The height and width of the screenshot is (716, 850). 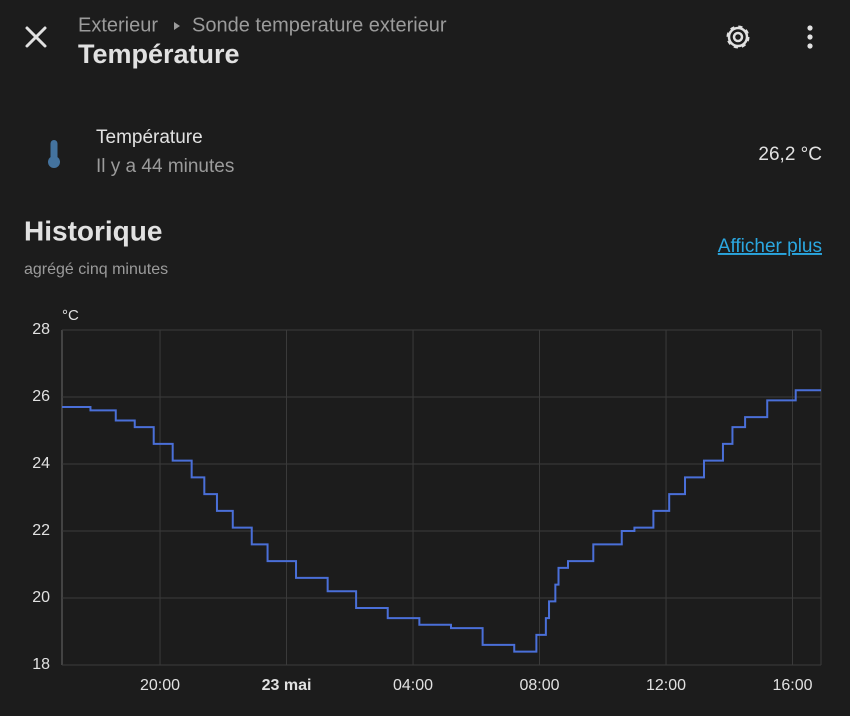 What do you see at coordinates (36, 37) in the screenshot?
I see `close-button` at bounding box center [36, 37].